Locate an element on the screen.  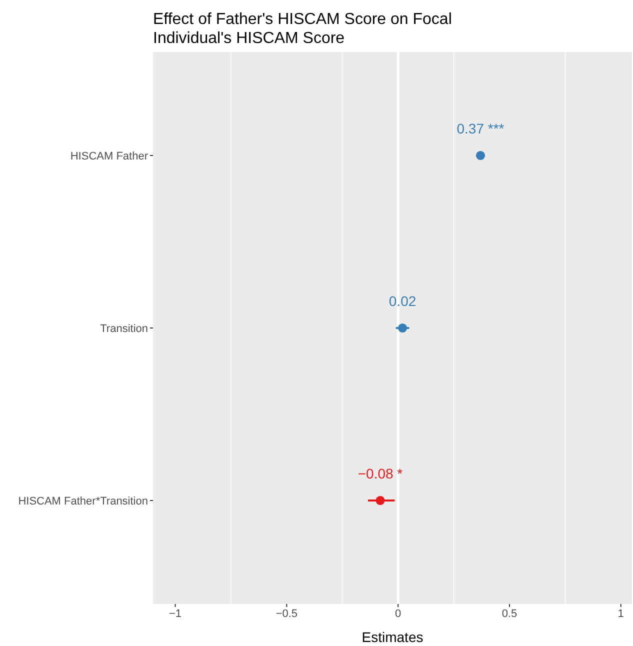
data-label: 0.37 *** is located at coordinates (480, 128).